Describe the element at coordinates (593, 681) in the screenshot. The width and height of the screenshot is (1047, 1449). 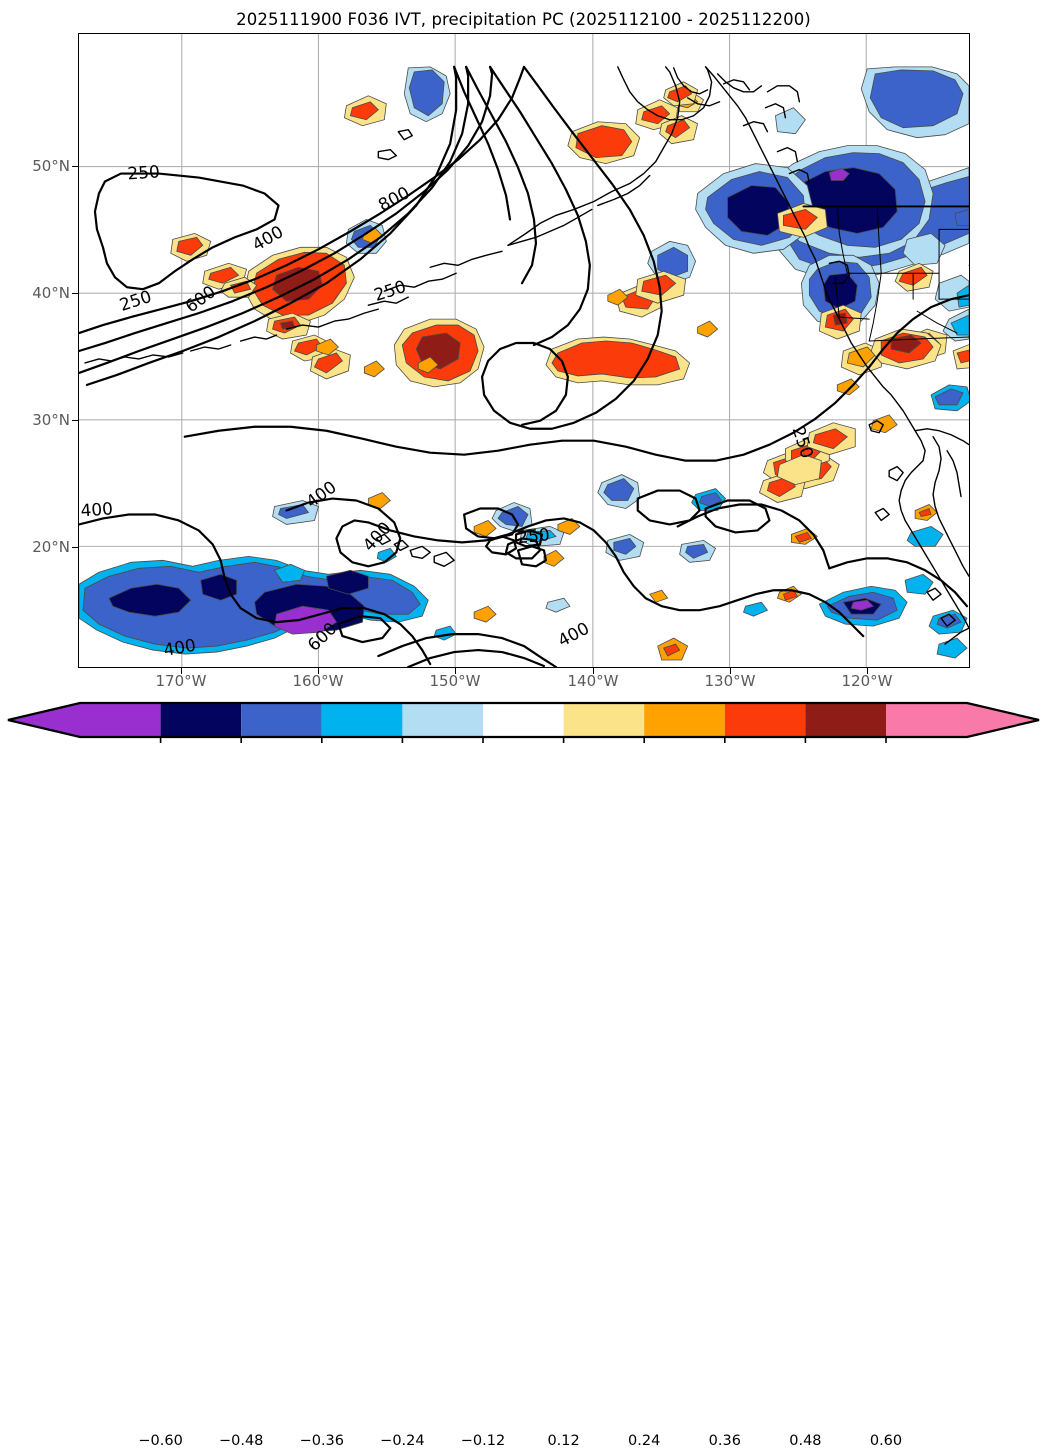
I see `x-tick-label-140W: 140°W` at that location.